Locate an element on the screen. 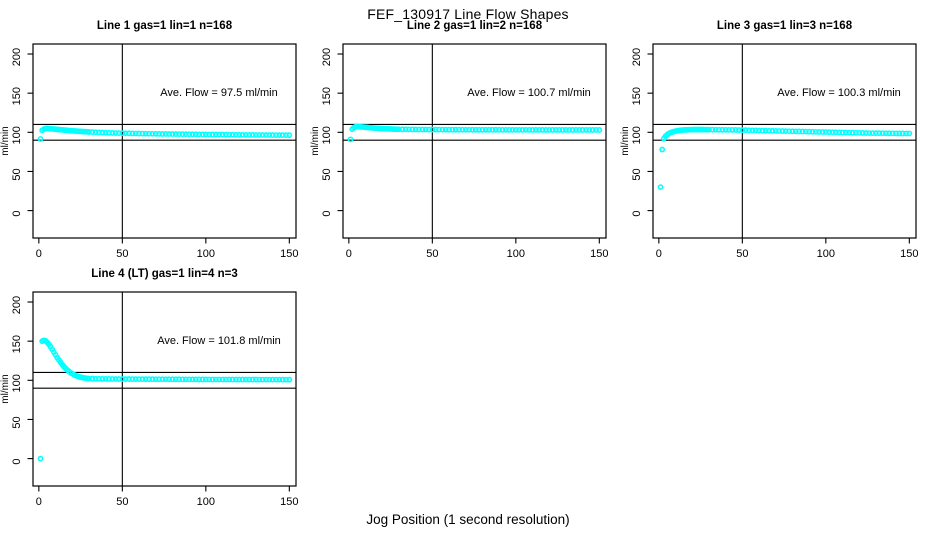  panel-title: Line 1 gas=1 lin=1 n=168 is located at coordinates (164, 26).